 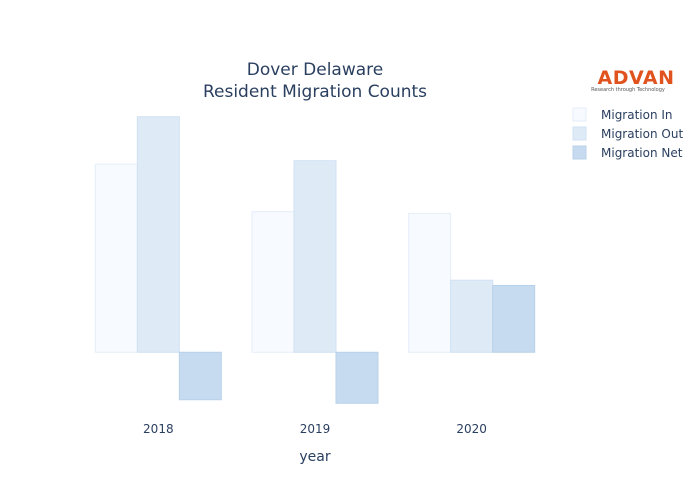 I want to click on logo: ADVAN Research through Technology, so click(x=632, y=80).